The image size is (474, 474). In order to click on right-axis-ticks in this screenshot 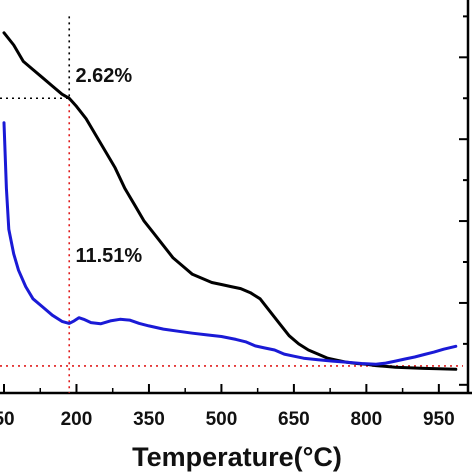, I will do `click(463, 200)`.